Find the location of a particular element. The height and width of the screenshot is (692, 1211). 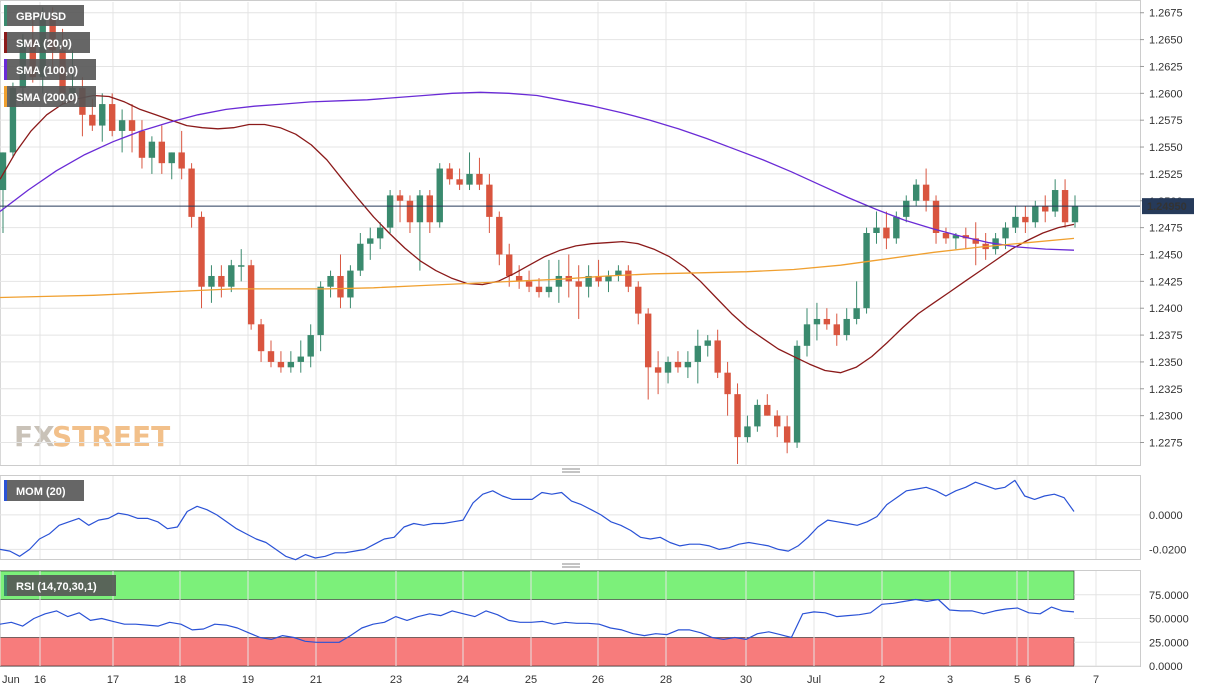

price-tick-label: 1.2650 is located at coordinates (1166, 41).